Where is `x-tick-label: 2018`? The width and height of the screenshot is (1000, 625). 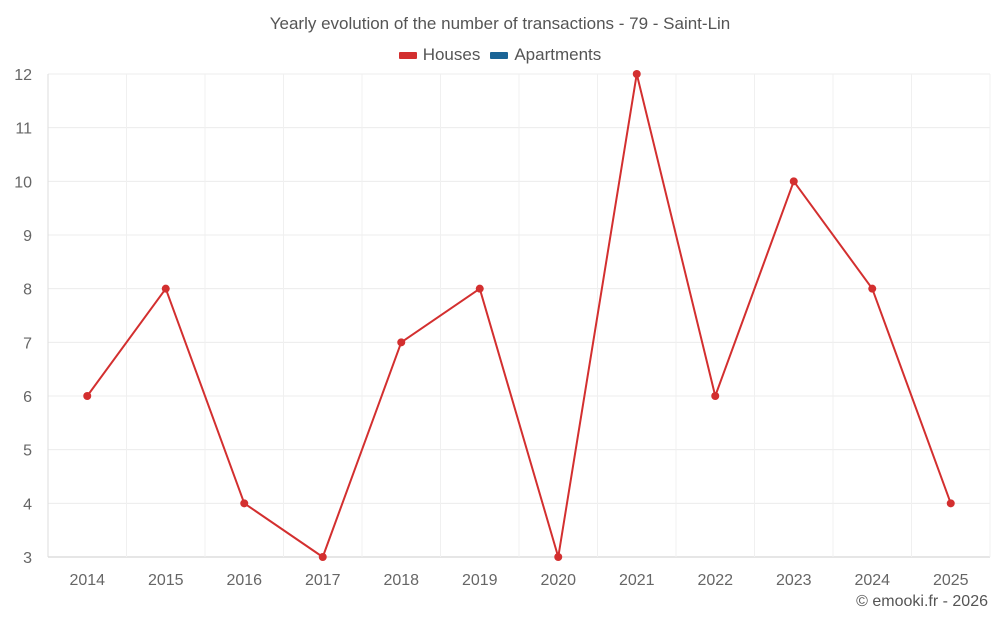 x-tick-label: 2018 is located at coordinates (401, 580).